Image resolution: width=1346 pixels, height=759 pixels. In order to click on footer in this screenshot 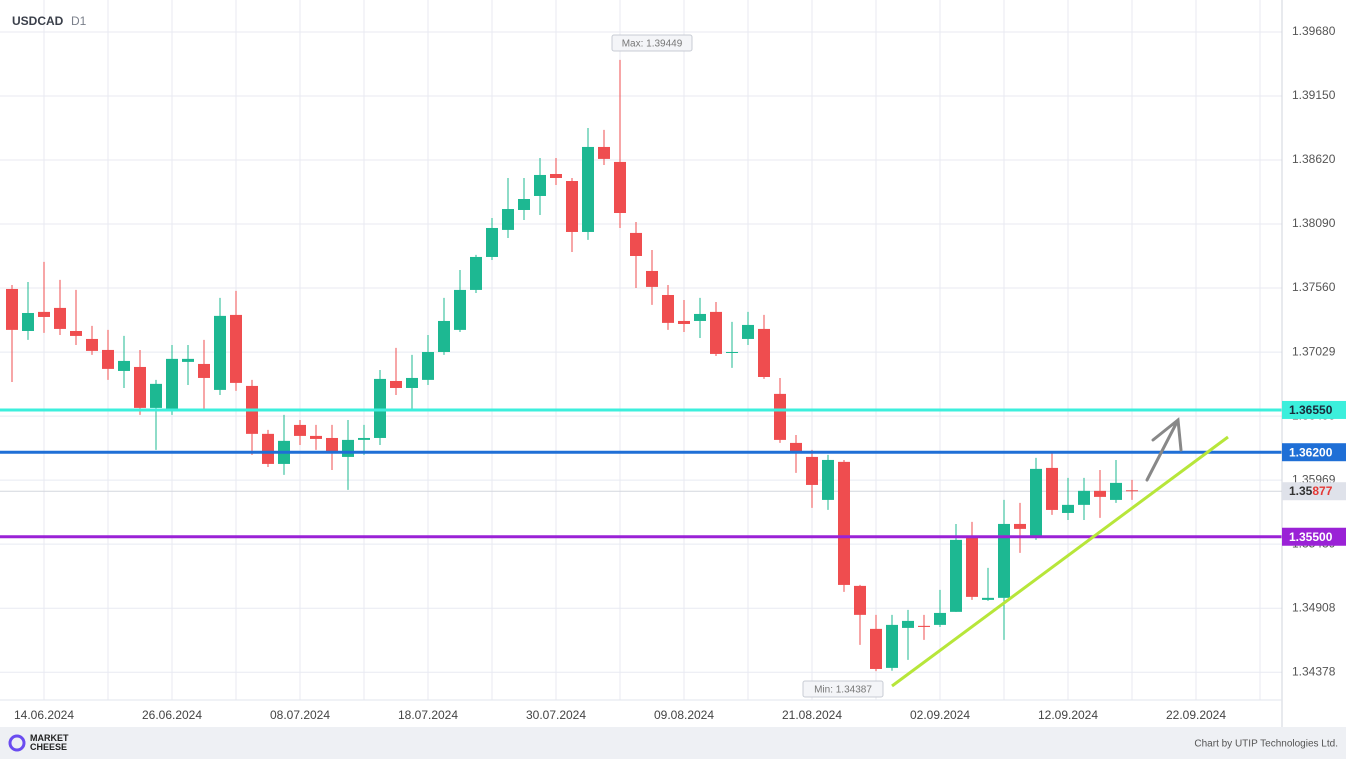, I will do `click(673, 743)`.